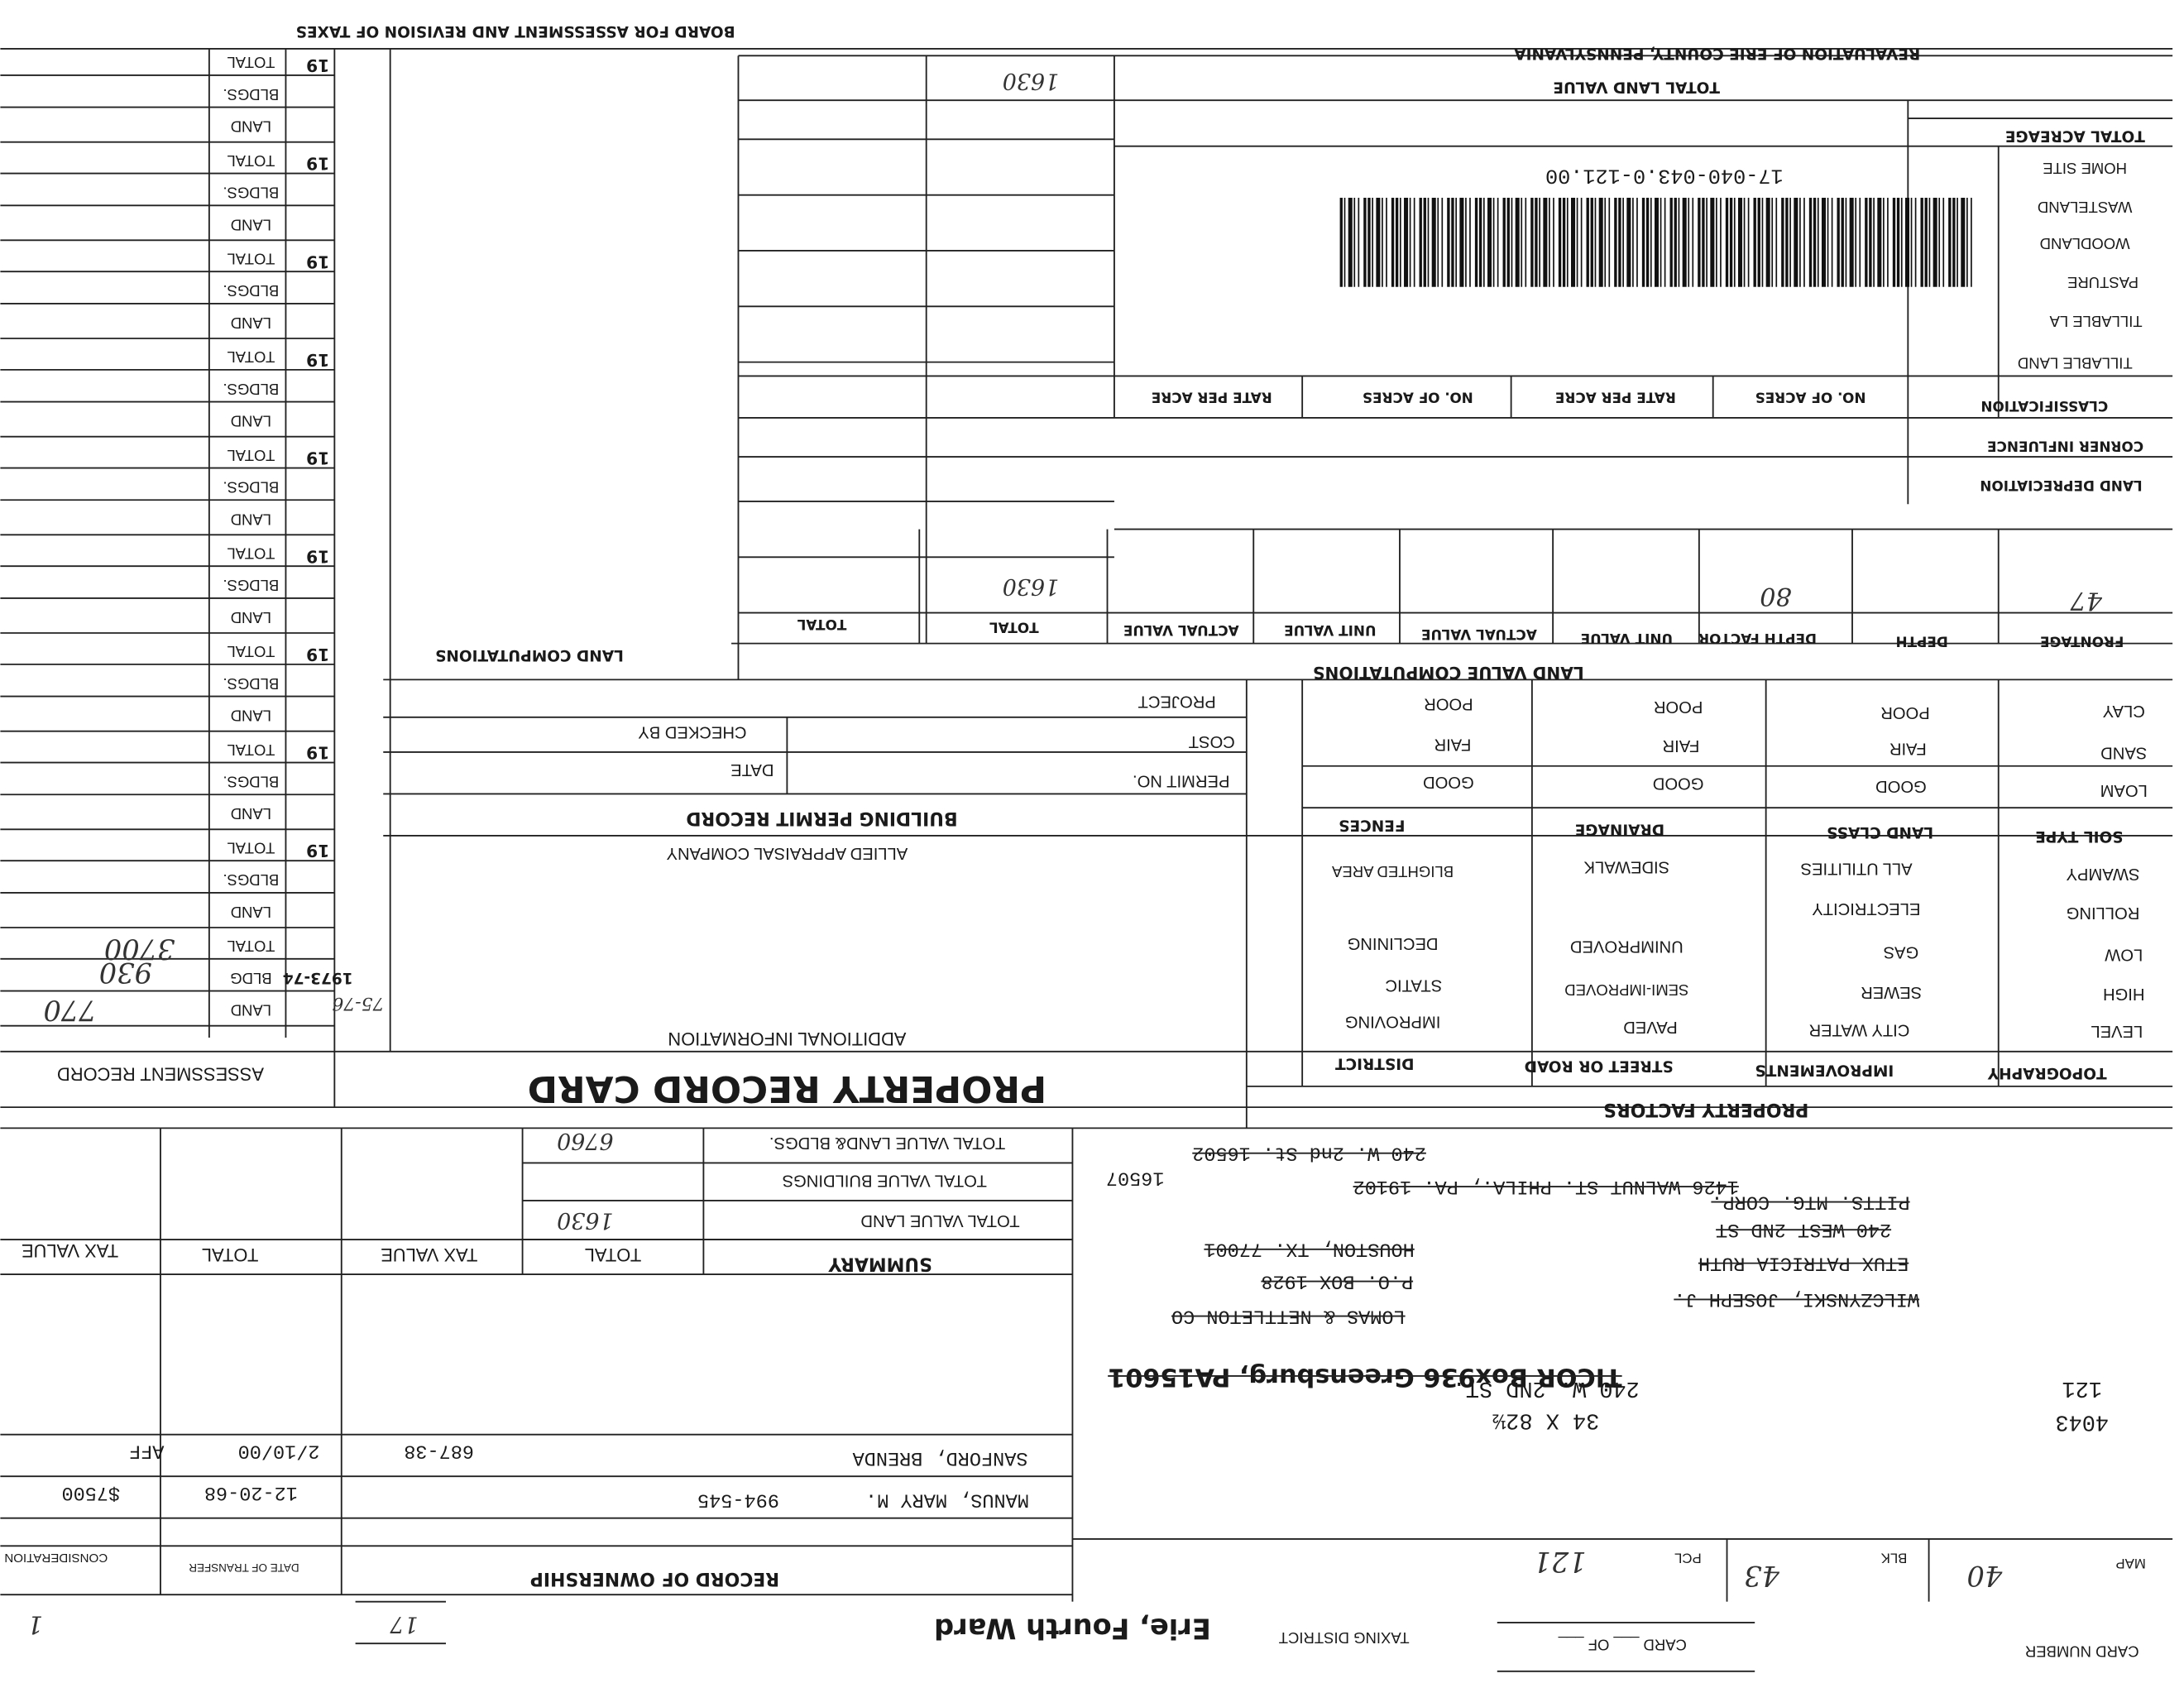 This screenshot has height=1688, width=2184. Describe the element at coordinates (2075, 135) in the screenshot. I see `land-rows: TOTAL ACREAGE` at that location.